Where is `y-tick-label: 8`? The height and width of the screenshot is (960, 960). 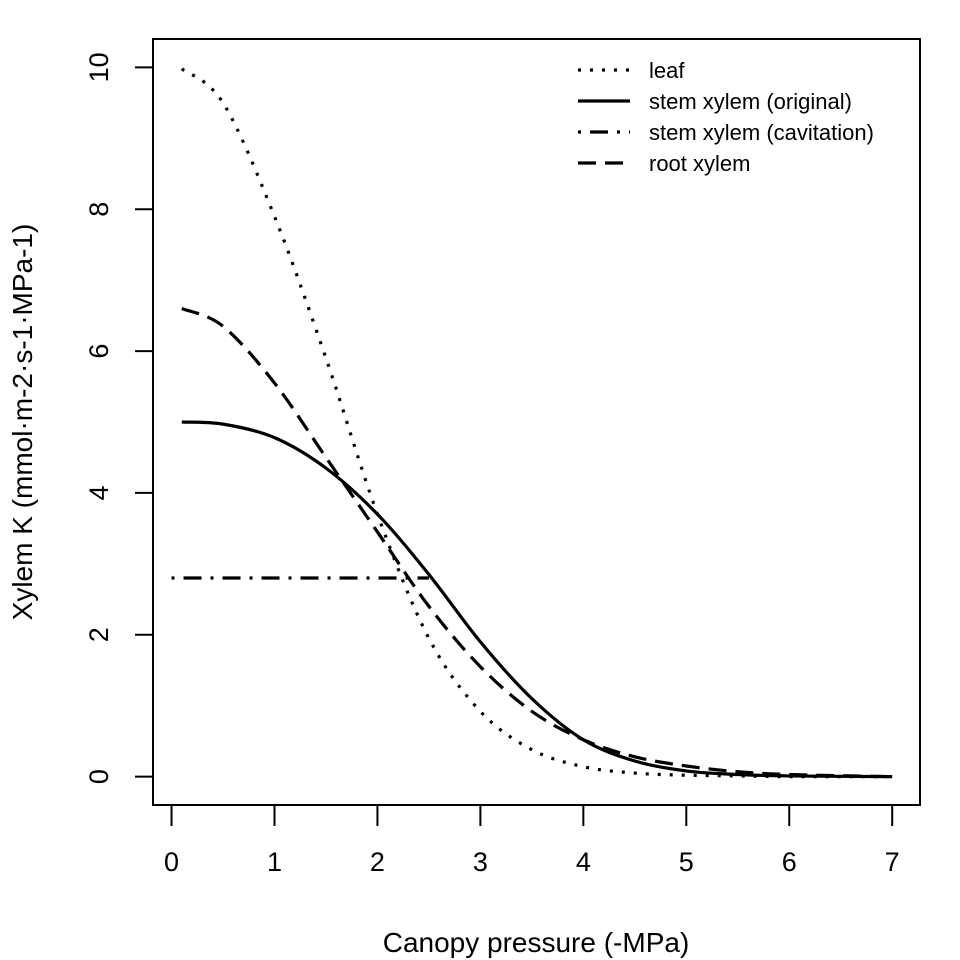 y-tick-label: 8 is located at coordinates (99, 209).